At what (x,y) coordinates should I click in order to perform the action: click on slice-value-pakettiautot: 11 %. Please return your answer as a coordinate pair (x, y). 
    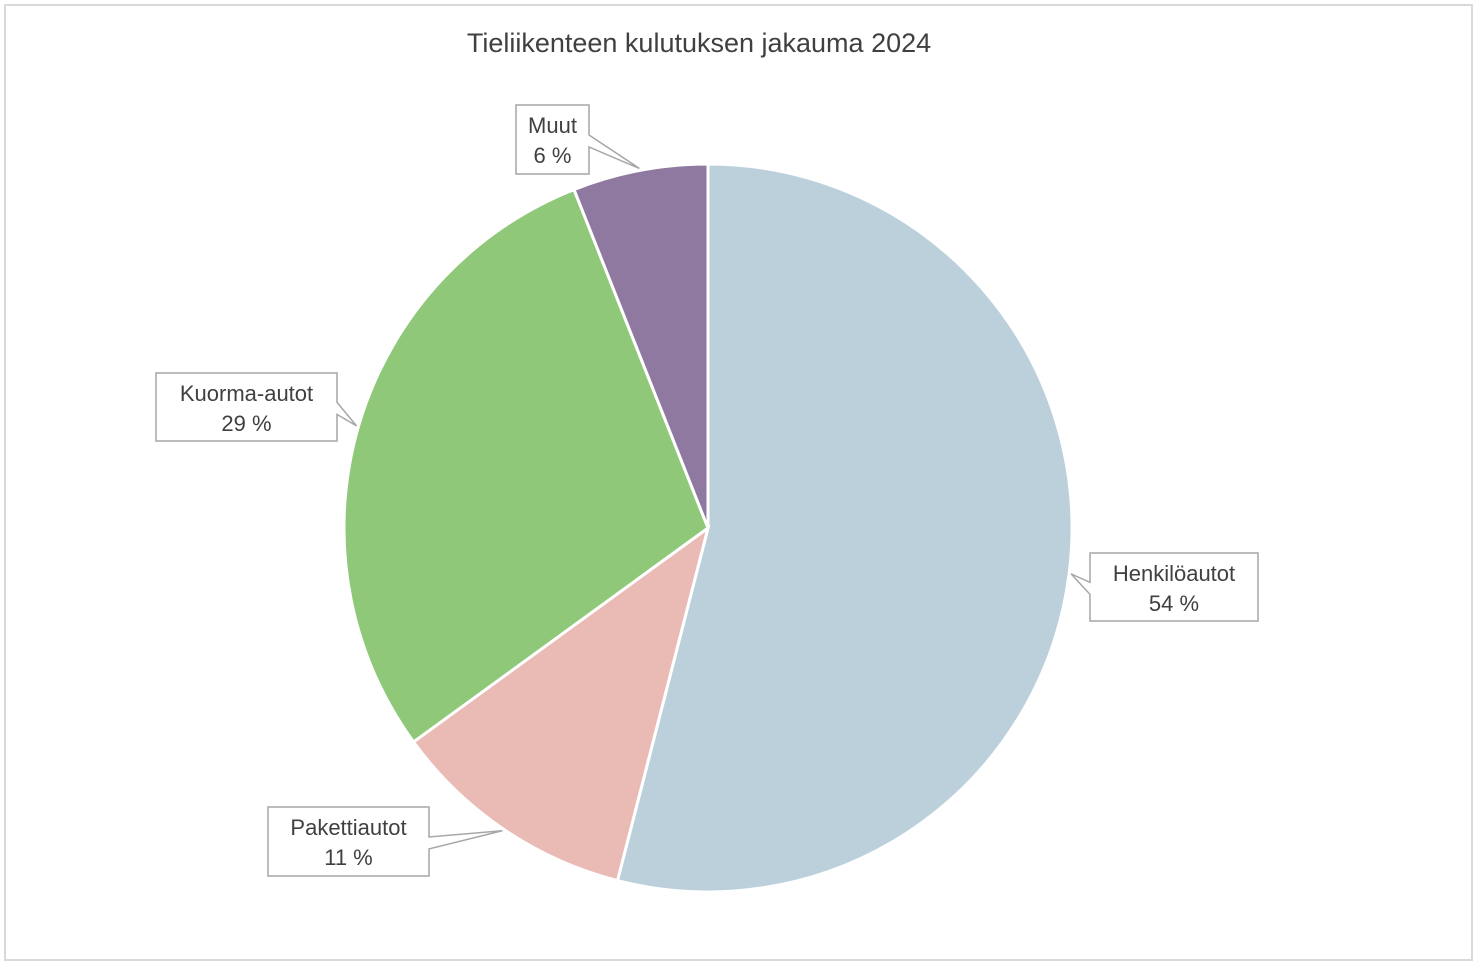
    Looking at the image, I should click on (348, 857).